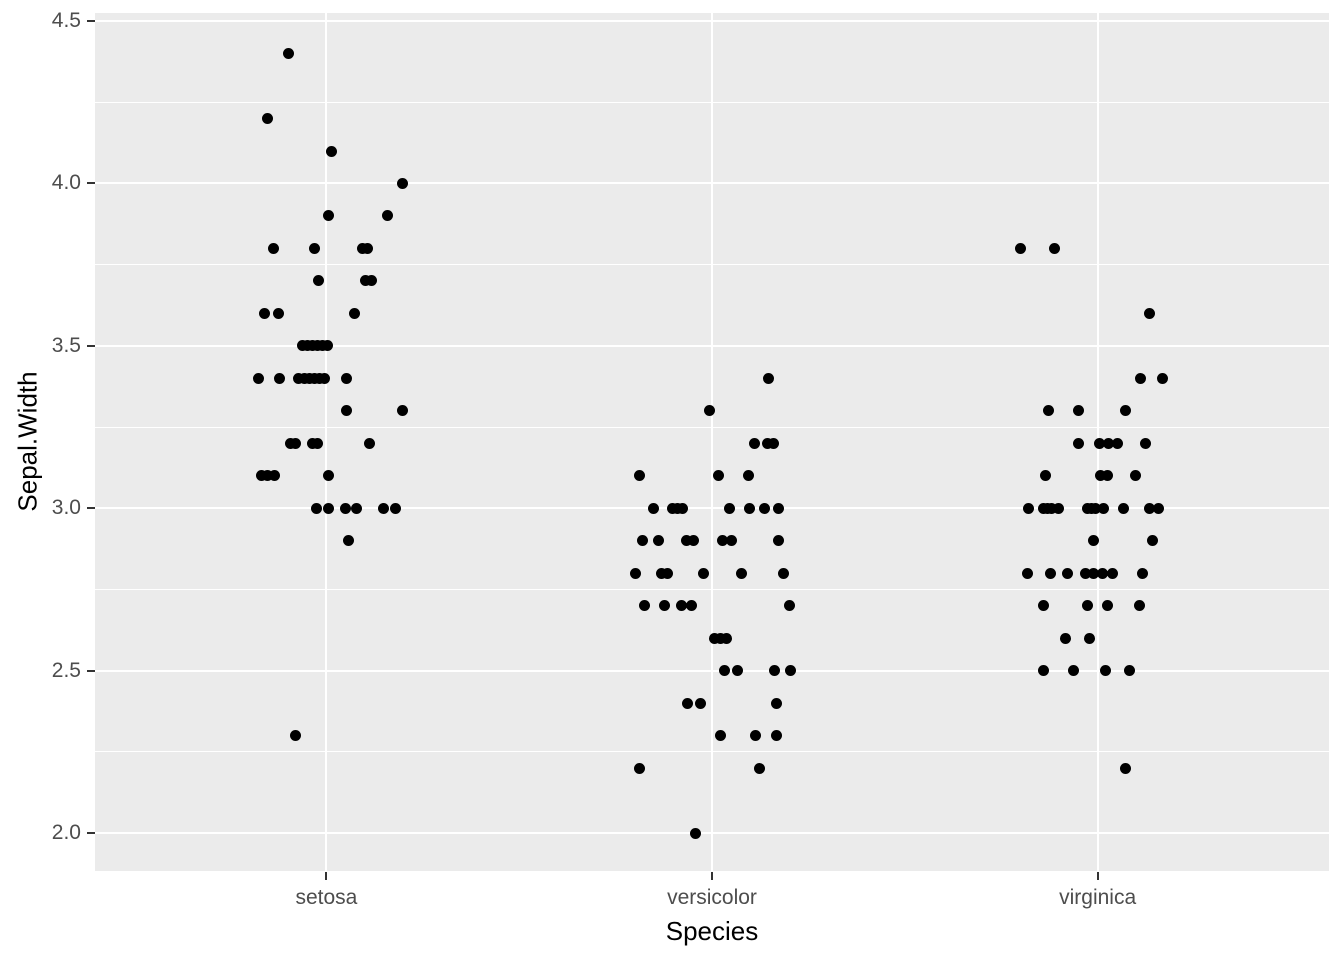 The width and height of the screenshot is (1344, 960). What do you see at coordinates (1098, 897) in the screenshot?
I see `x-tick-label: virginica` at bounding box center [1098, 897].